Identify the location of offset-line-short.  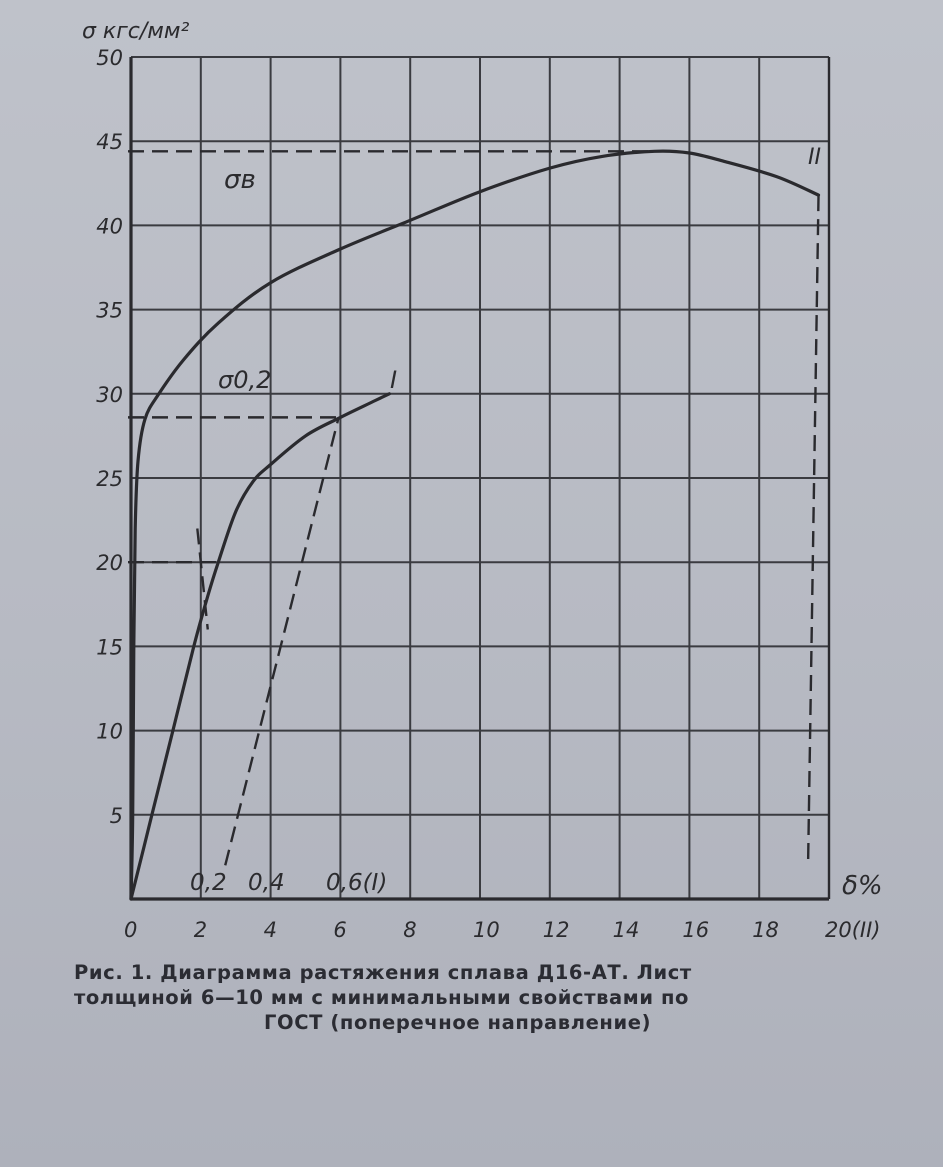
(202, 579).